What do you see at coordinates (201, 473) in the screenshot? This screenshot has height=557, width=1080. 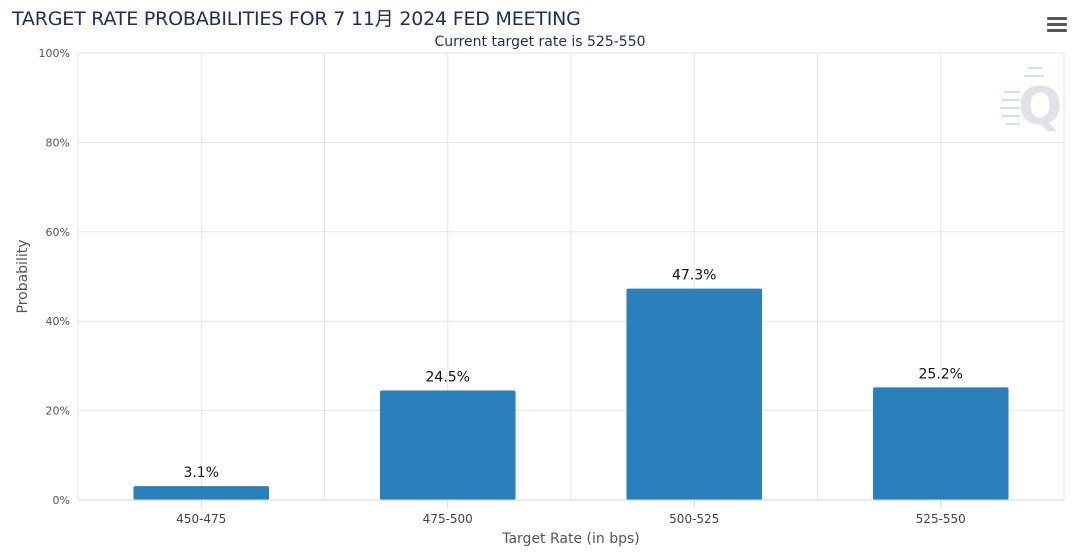 I see `data-label: 3.1%` at bounding box center [201, 473].